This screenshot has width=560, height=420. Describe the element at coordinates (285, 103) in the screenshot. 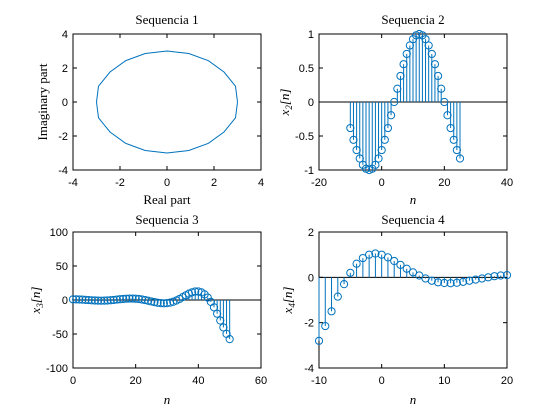

I see `subplot-2-ylabel: x2[n]` at that location.